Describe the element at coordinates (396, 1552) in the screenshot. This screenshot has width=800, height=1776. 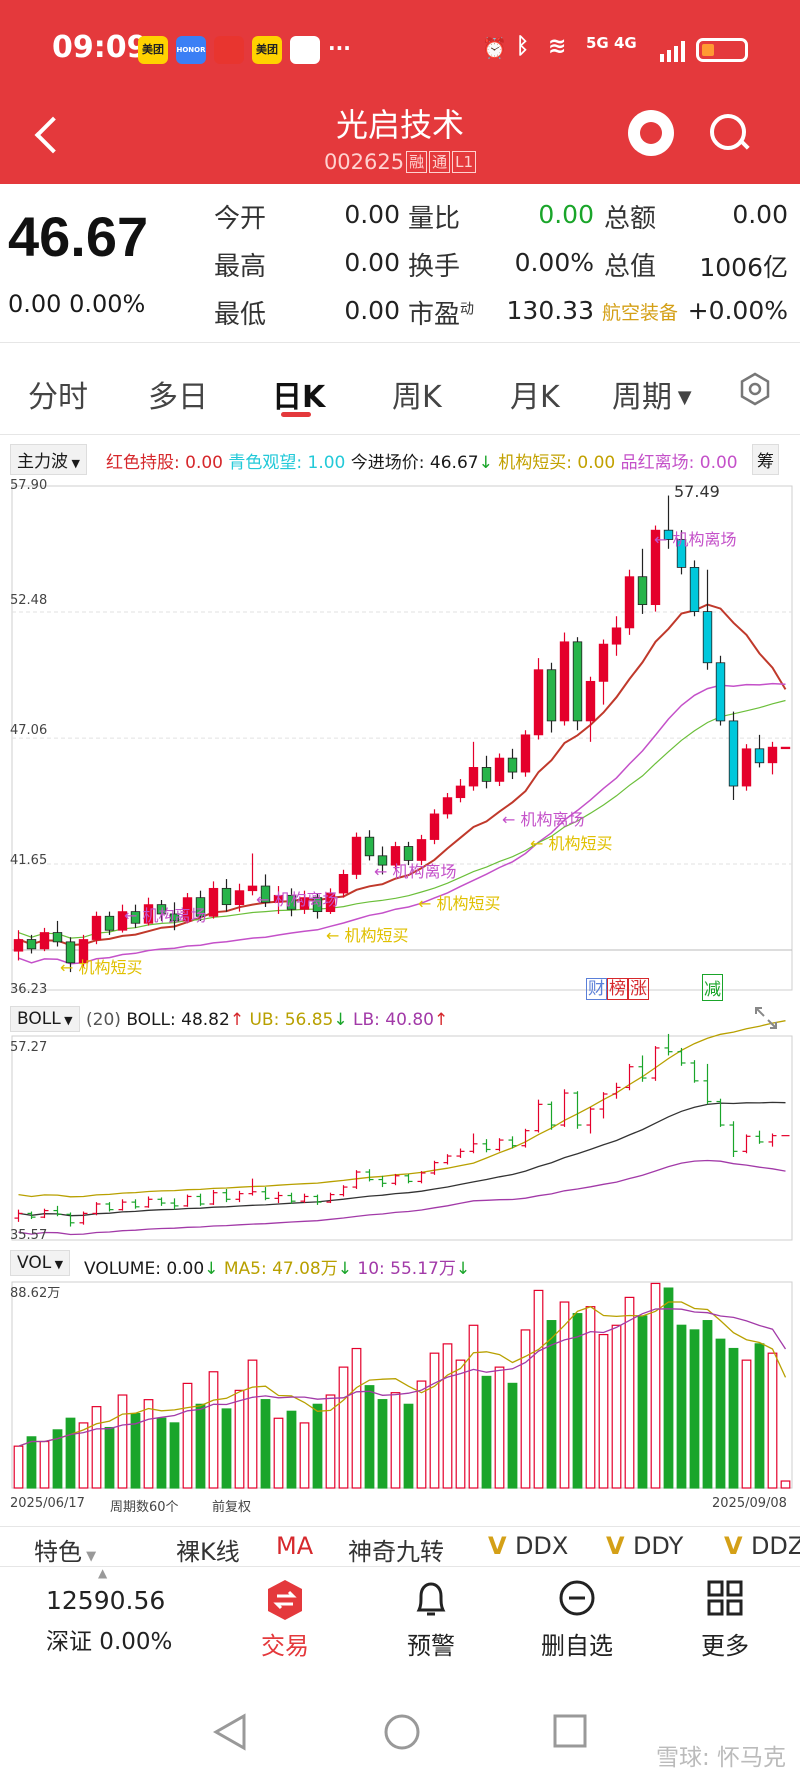
I see `feature-td-nine: 神奇九转` at that location.